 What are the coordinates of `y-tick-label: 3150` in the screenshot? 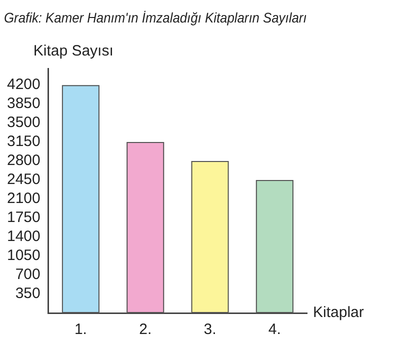 It's located at (23, 141).